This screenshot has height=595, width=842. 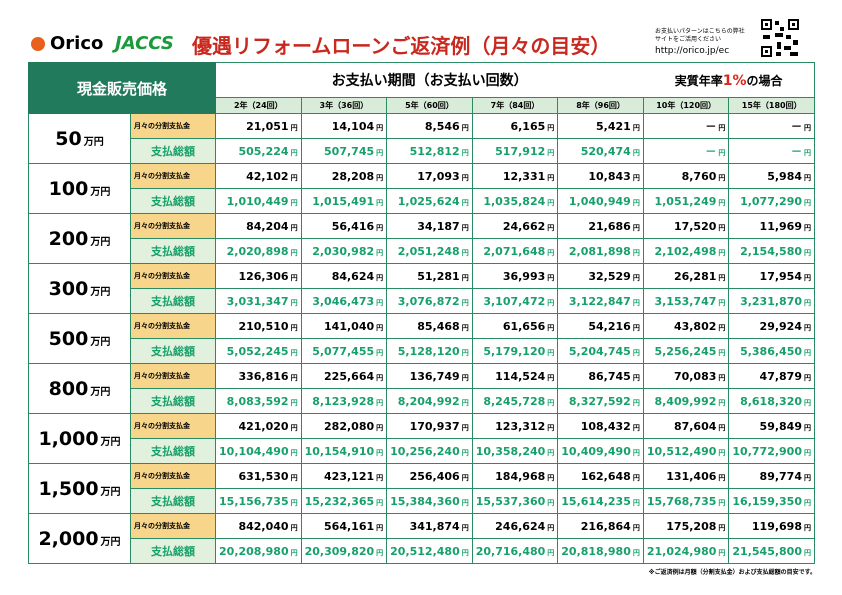 What do you see at coordinates (79, 538) in the screenshot?
I see `amount-cell: 2,000 万円` at bounding box center [79, 538].